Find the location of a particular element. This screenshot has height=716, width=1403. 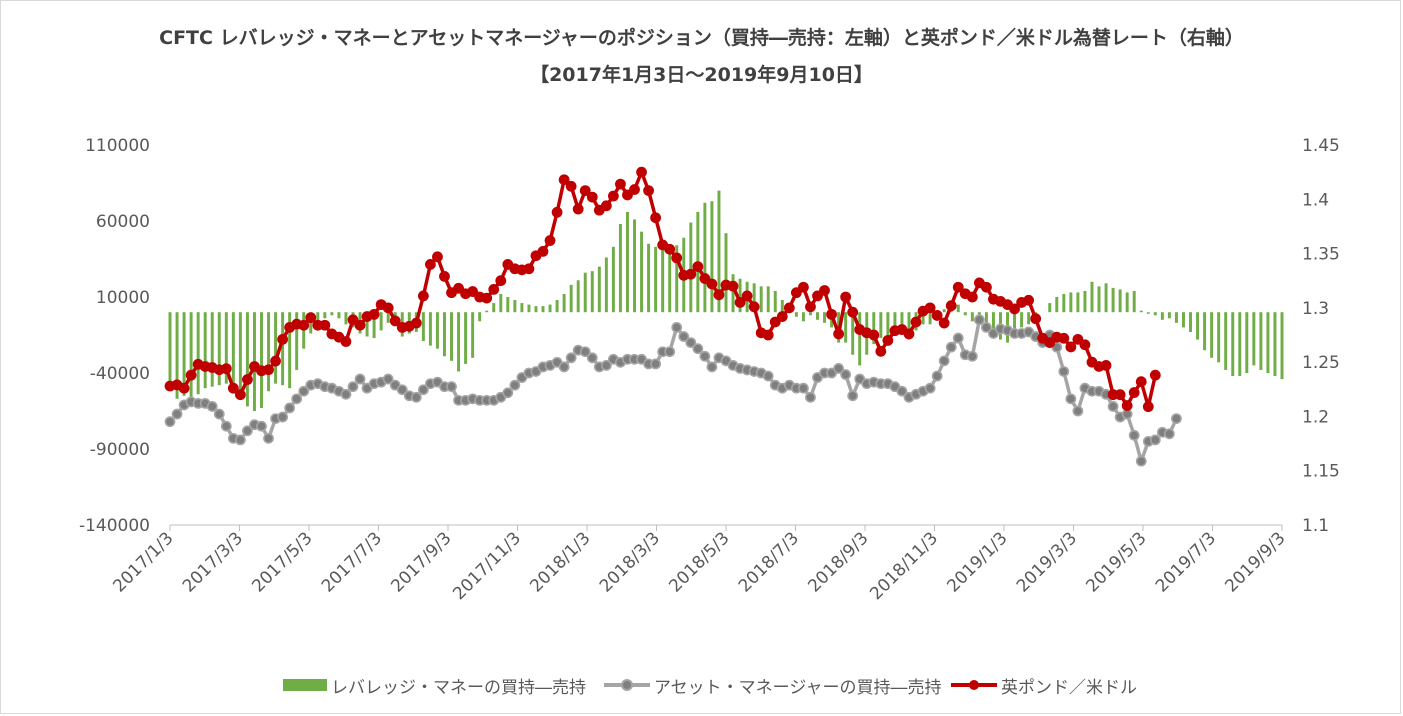

x-tick-label: 2019/5/3 is located at coordinates (1116, 562).